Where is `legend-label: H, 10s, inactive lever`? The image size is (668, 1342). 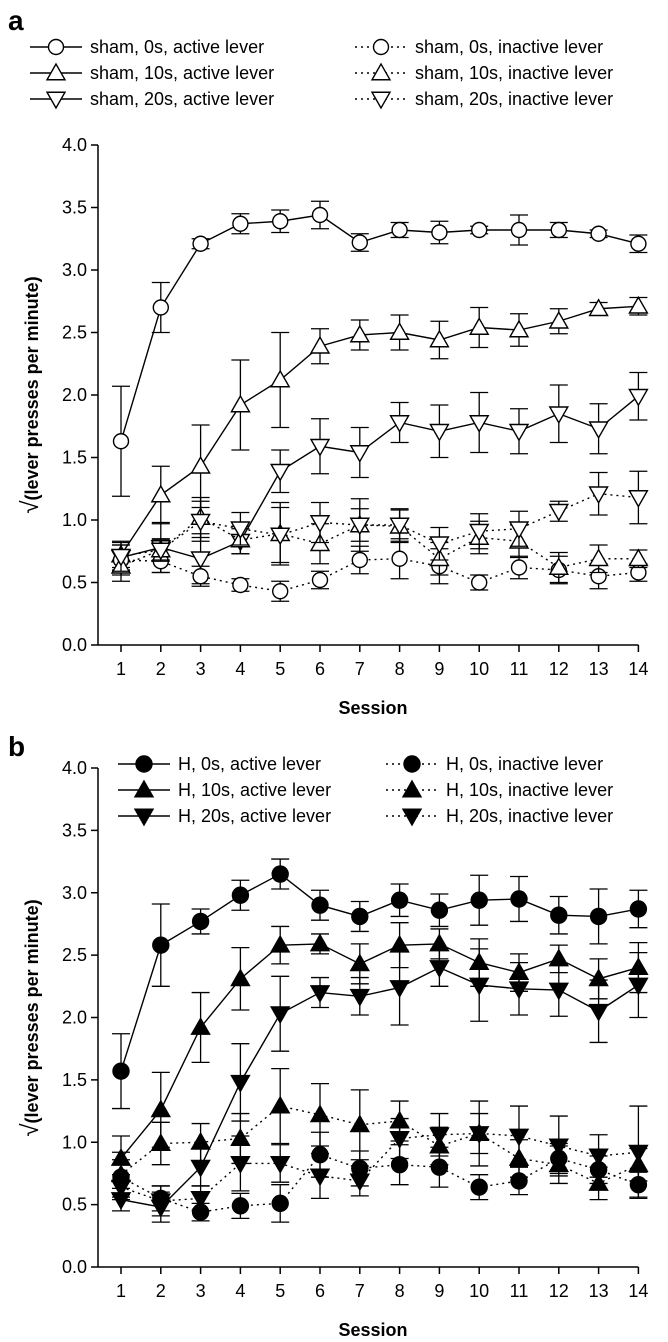
legend-label: H, 10s, inactive lever is located at coordinates (529, 790).